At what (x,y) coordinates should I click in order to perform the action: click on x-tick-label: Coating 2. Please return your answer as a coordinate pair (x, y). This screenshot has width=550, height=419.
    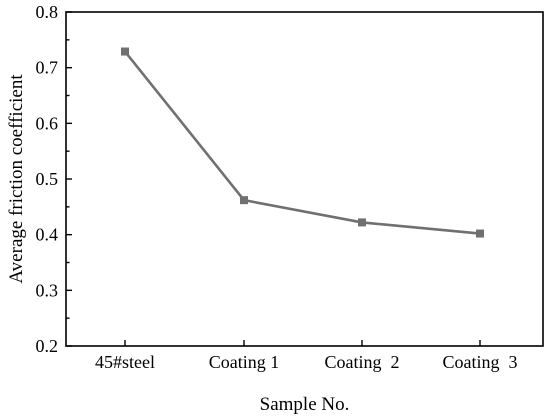
    Looking at the image, I should click on (362, 362).